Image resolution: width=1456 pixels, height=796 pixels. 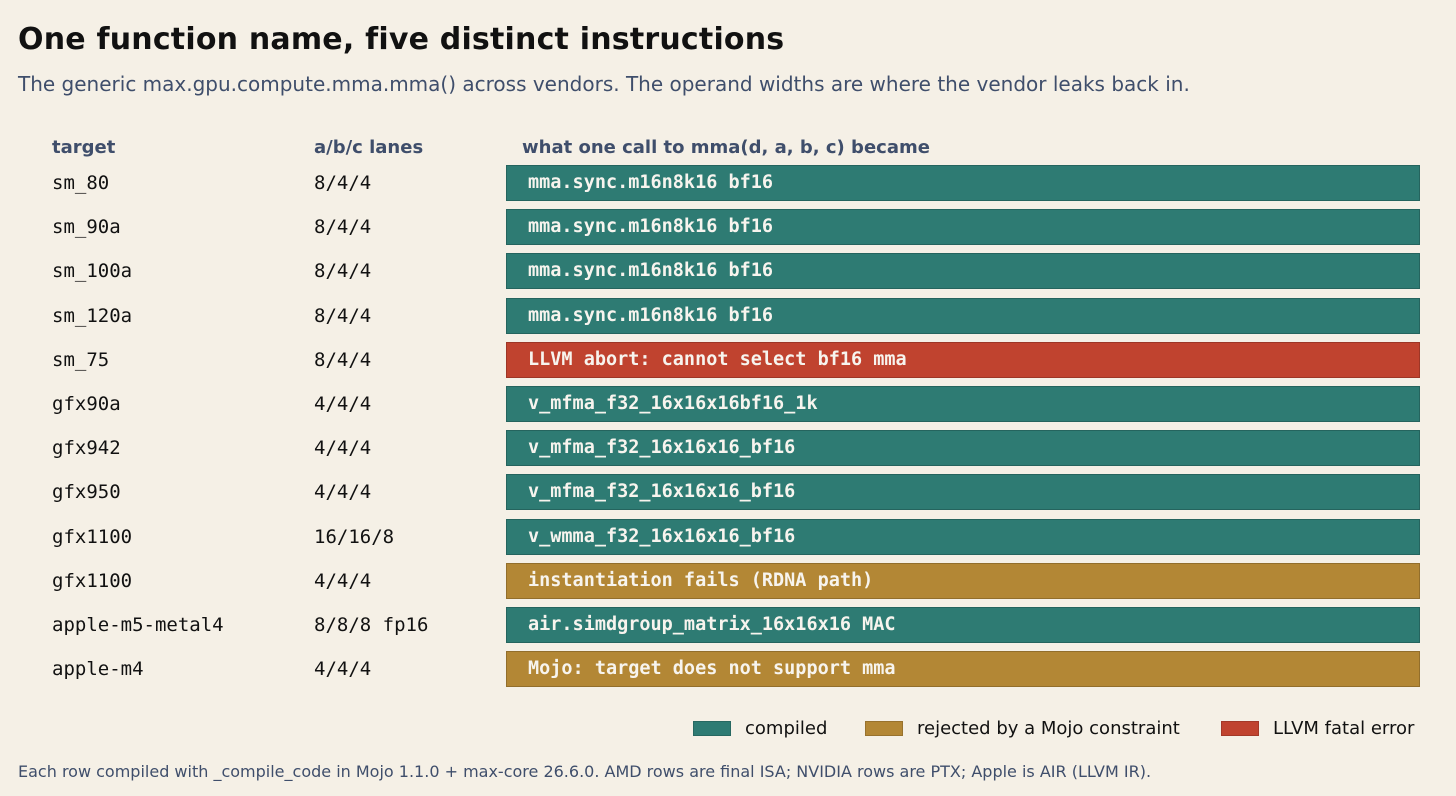 What do you see at coordinates (371, 624) in the screenshot?
I see `lanes-cell: 8/8/8 fp16` at bounding box center [371, 624].